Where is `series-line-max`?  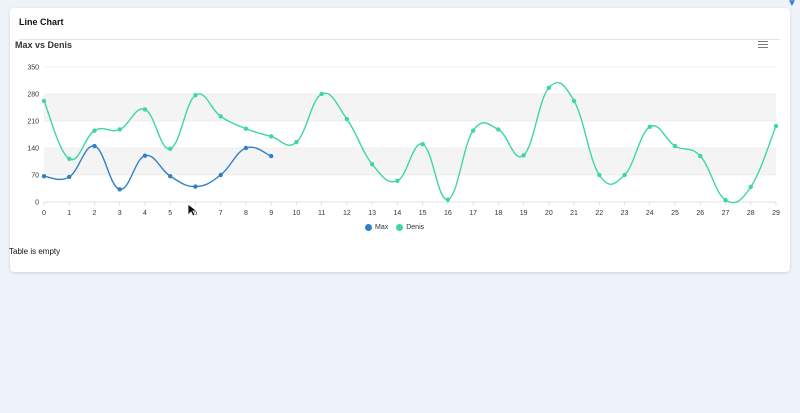 series-line-max is located at coordinates (157, 167).